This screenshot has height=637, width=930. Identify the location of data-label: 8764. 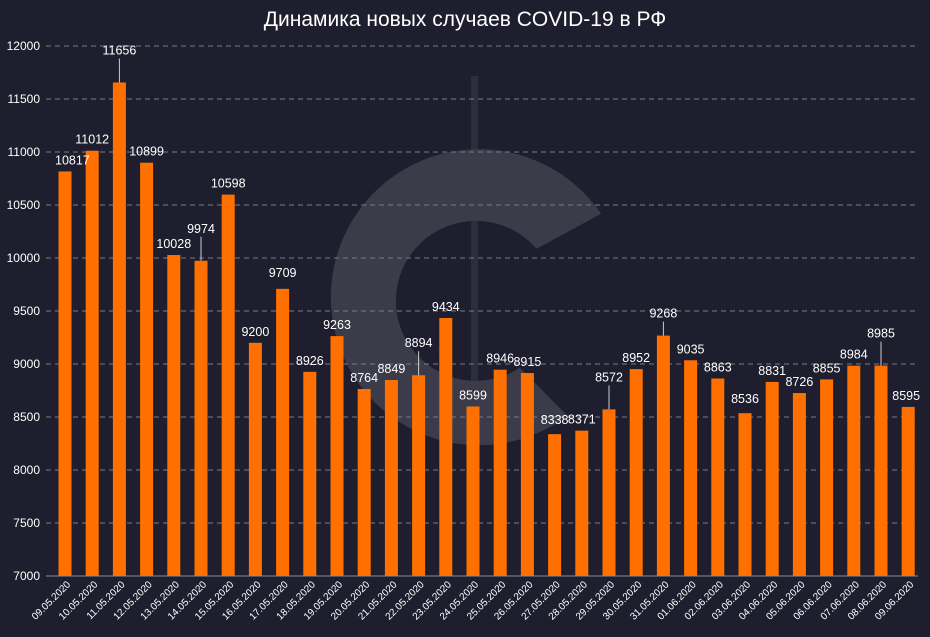
(364, 378).